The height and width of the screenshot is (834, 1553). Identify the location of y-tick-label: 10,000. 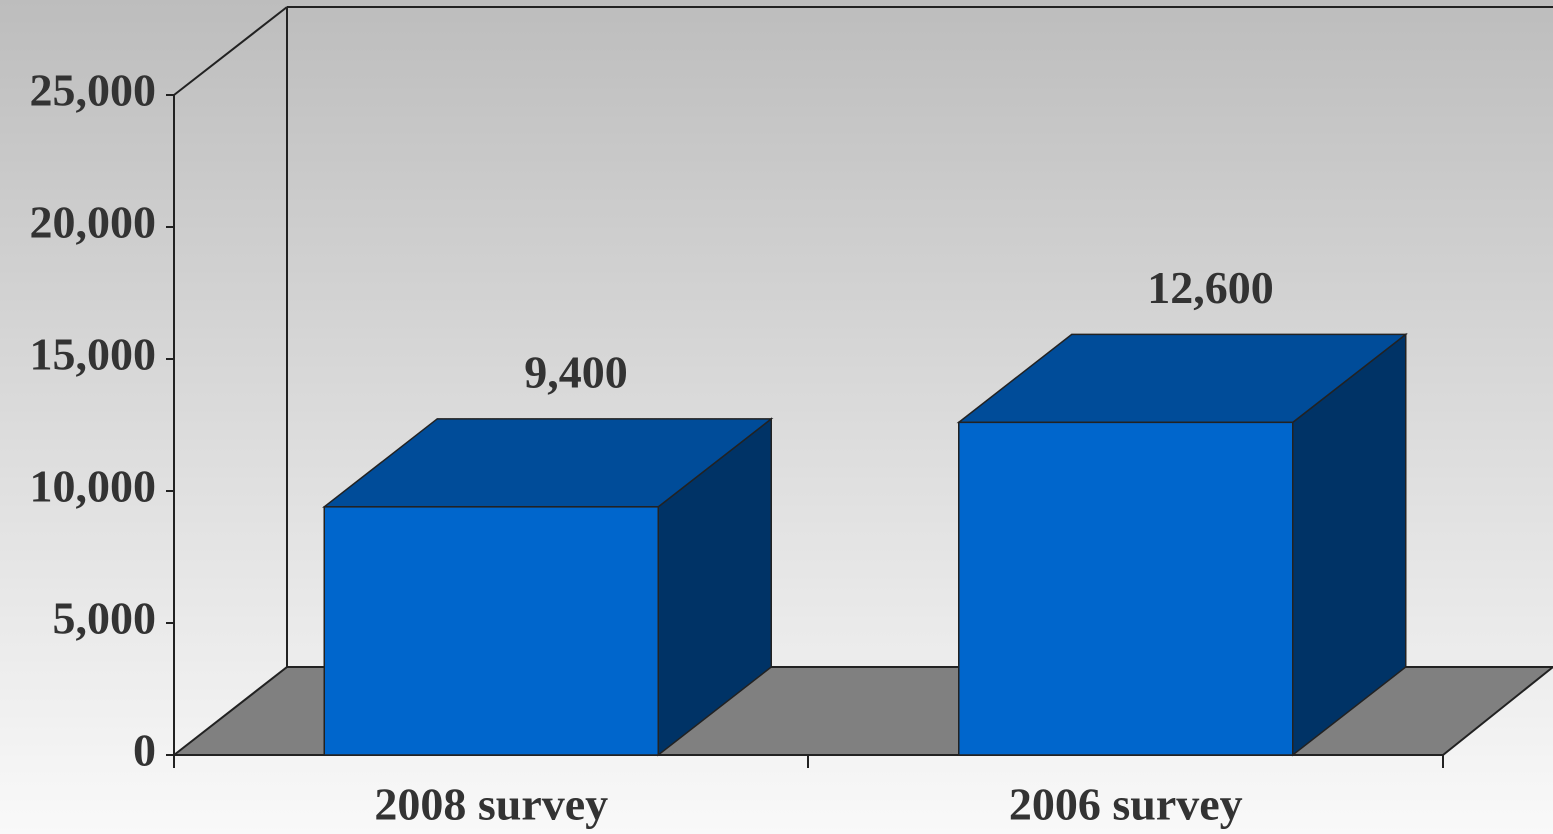
(93, 486).